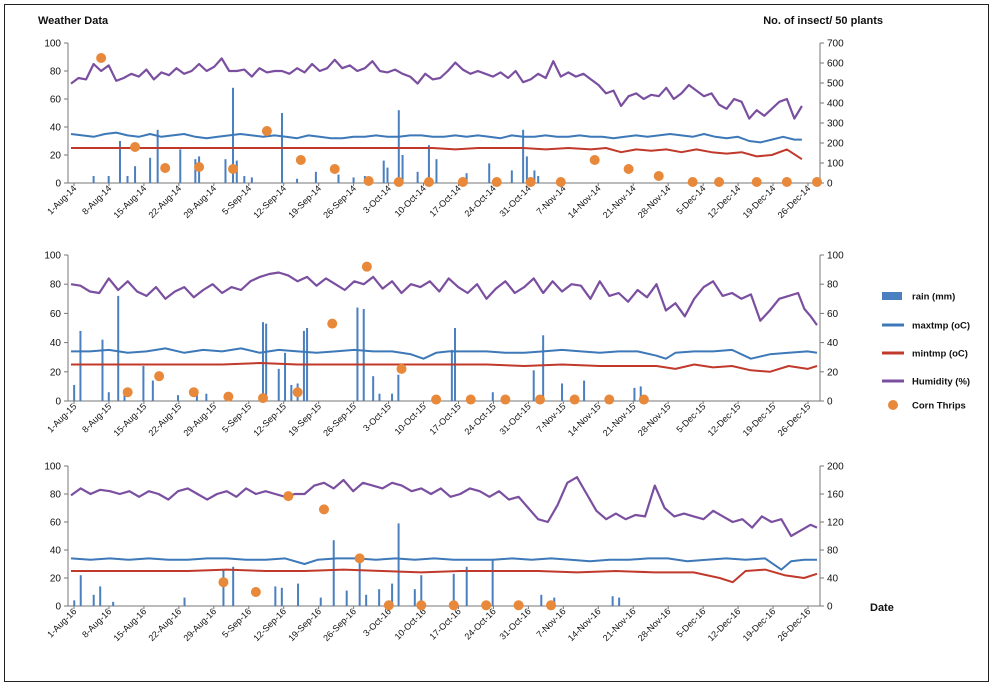  I want to click on x-tick-label: 19-Dec-16, so click(759, 624).